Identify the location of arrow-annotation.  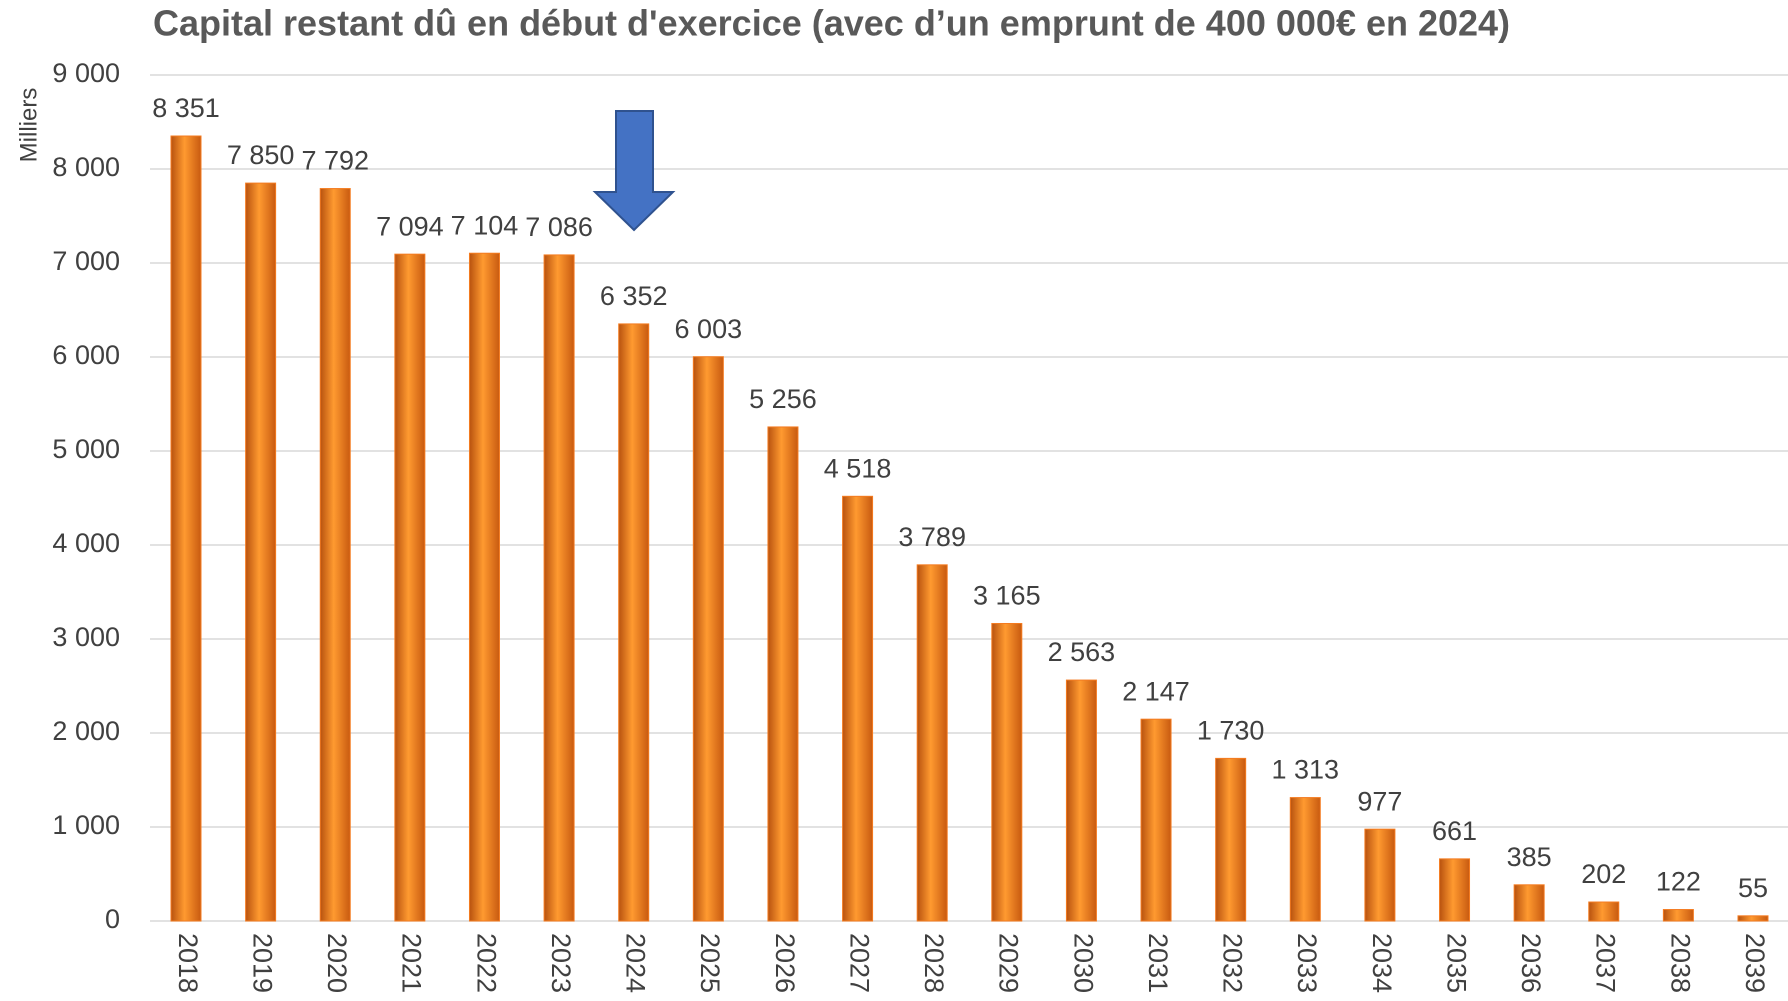
(634, 171).